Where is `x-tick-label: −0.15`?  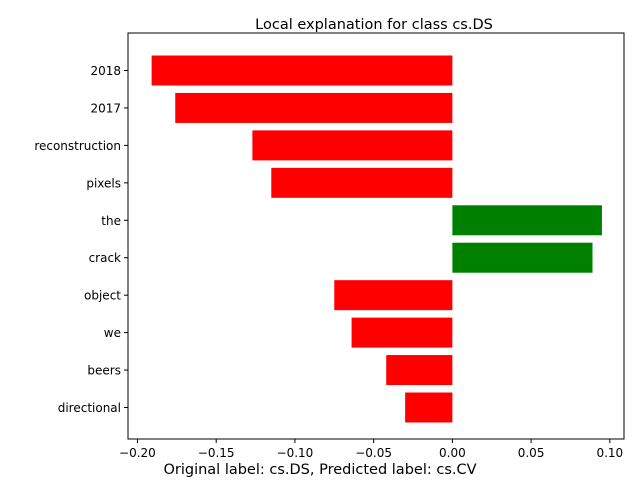
x-tick-label: −0.15 is located at coordinates (216, 453).